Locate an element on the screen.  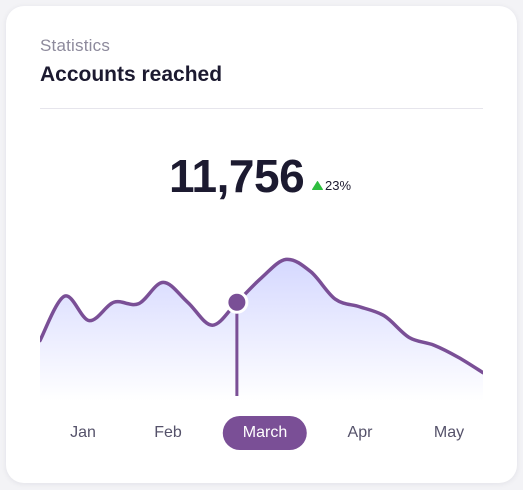
change-badge: 23% is located at coordinates (331, 185).